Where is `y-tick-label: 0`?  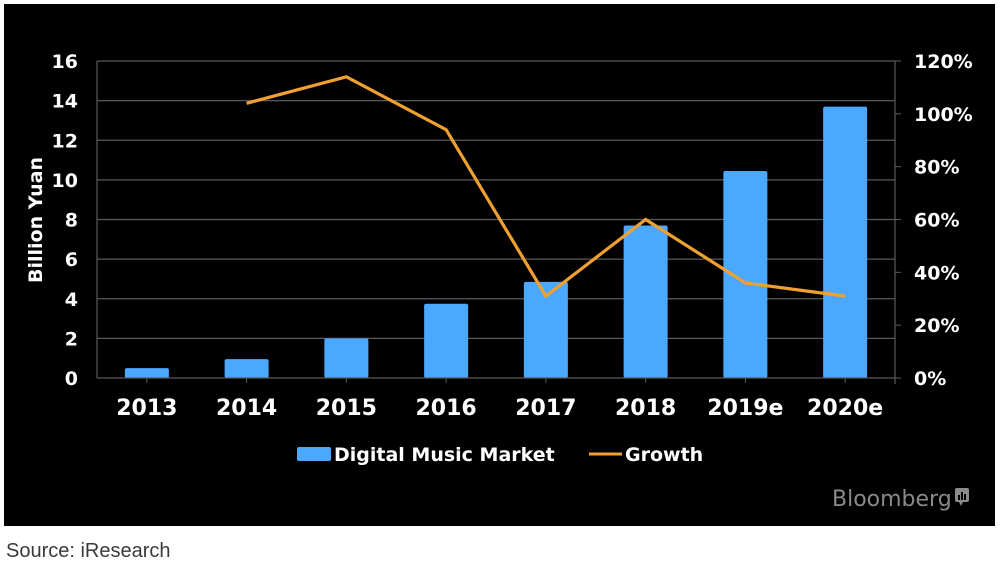
y-tick-label: 0 is located at coordinates (71, 379).